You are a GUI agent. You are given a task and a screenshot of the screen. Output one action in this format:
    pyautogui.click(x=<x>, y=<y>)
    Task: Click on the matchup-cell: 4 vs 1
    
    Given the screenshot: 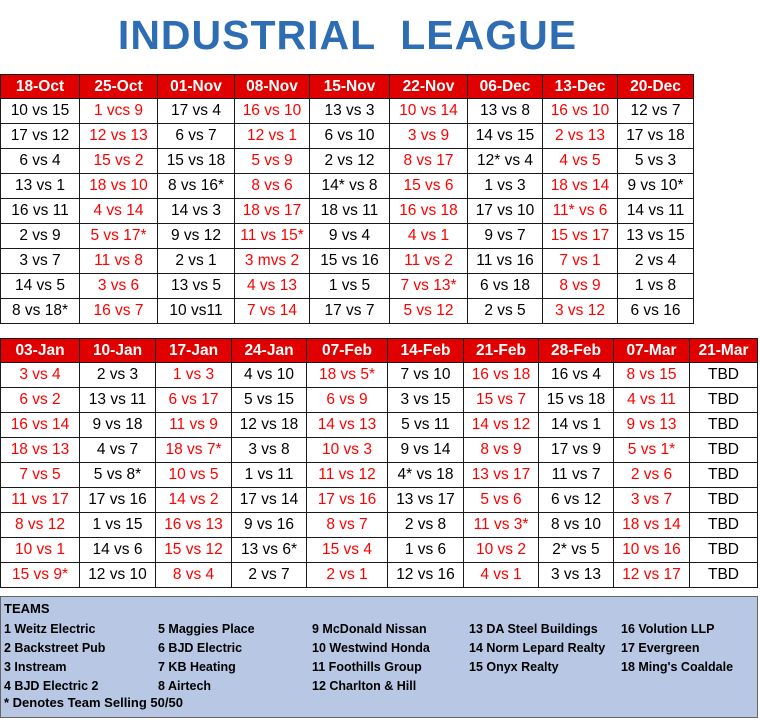 What is the action you would take?
    pyautogui.click(x=428, y=236)
    